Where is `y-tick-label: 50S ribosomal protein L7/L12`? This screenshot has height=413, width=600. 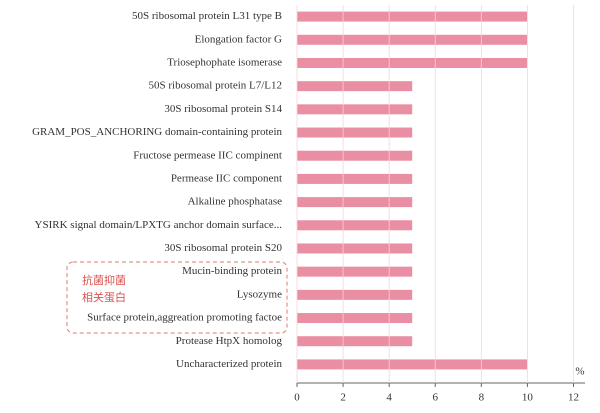 y-tick-label: 50S ribosomal protein L7/L12 is located at coordinates (215, 86).